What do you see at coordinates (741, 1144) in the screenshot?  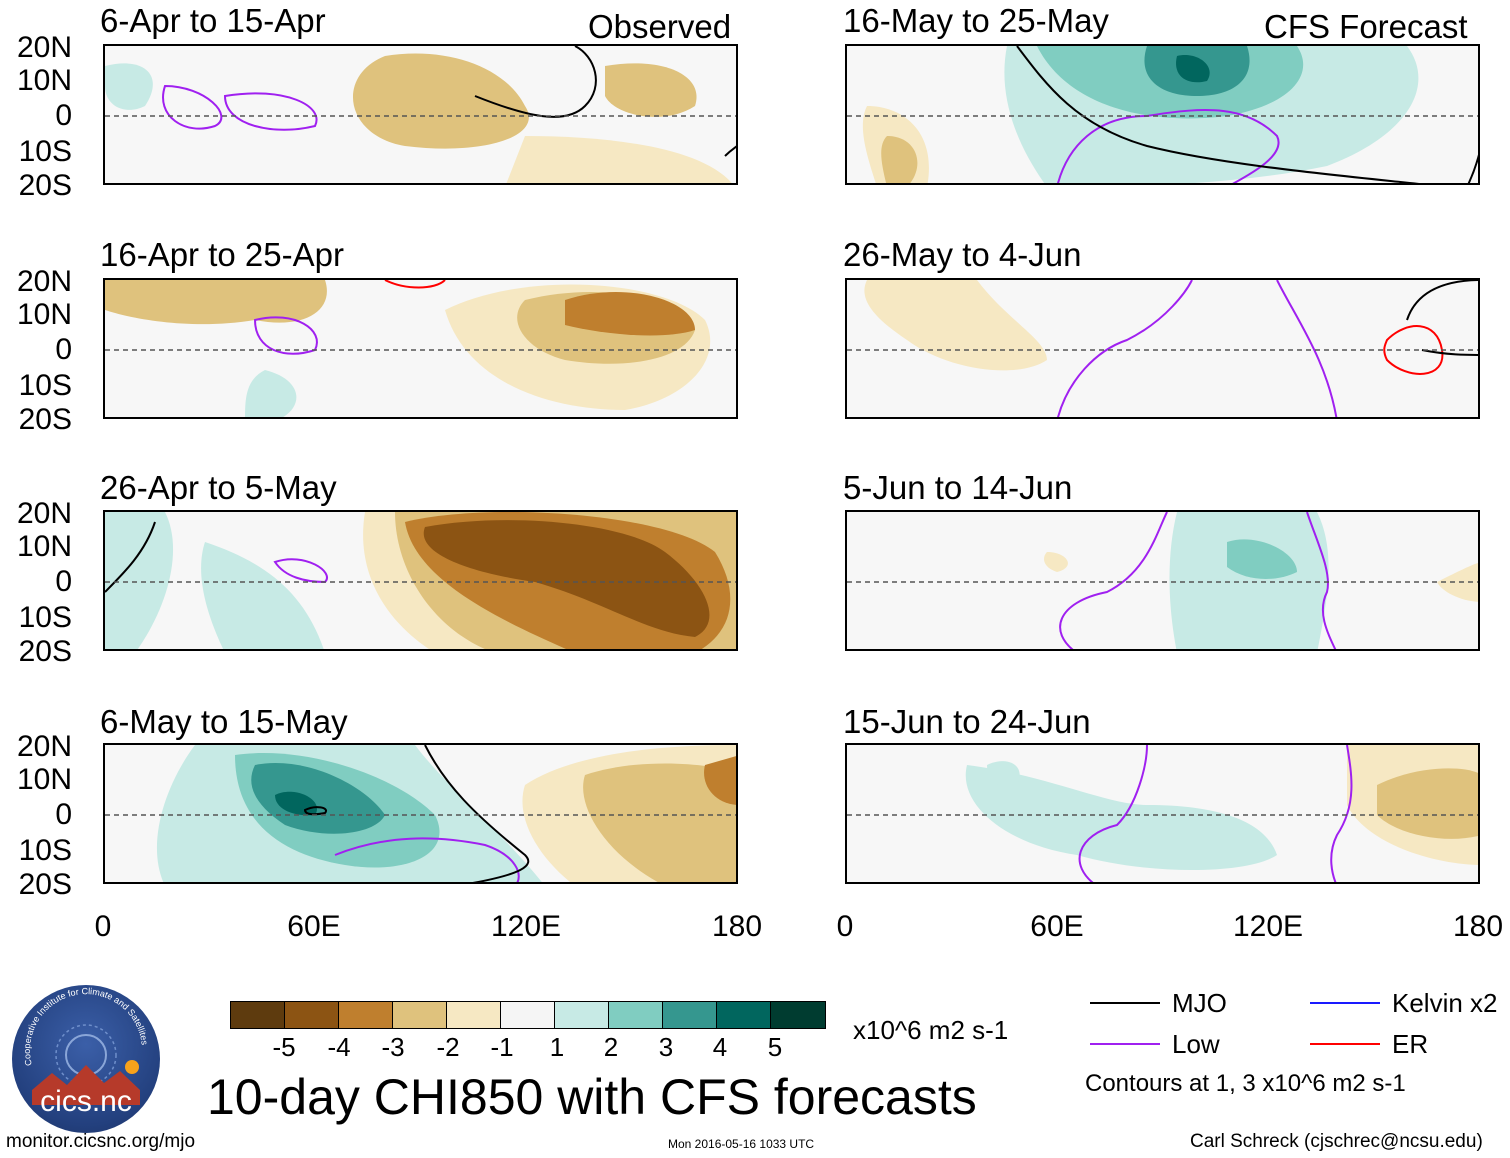 I see `footer-timestamp: Mon 2016-05-16 1033 UTC` at bounding box center [741, 1144].